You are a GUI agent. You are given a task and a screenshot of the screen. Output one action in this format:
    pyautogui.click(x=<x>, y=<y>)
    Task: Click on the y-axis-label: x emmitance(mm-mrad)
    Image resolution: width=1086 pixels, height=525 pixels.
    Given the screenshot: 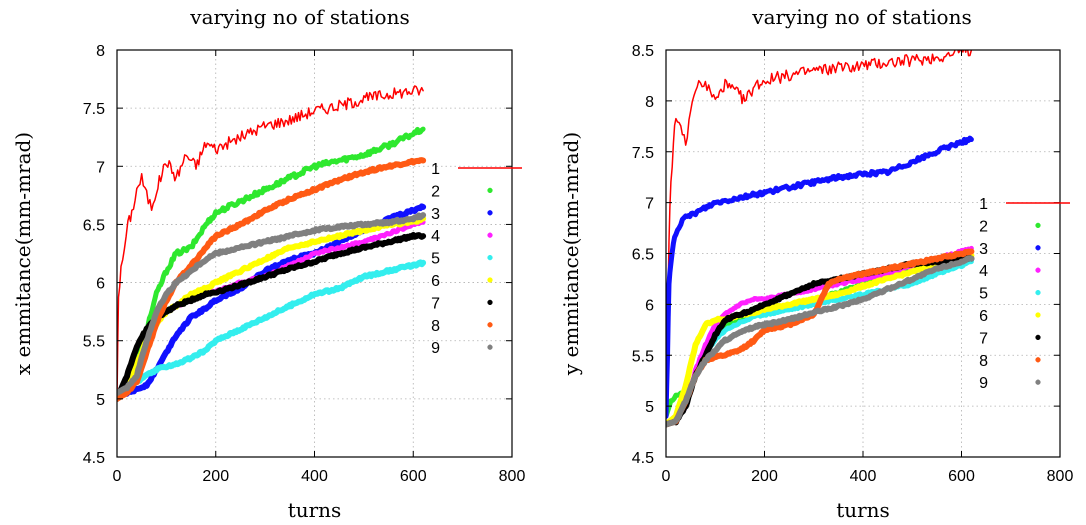 What is the action you would take?
    pyautogui.click(x=23, y=253)
    